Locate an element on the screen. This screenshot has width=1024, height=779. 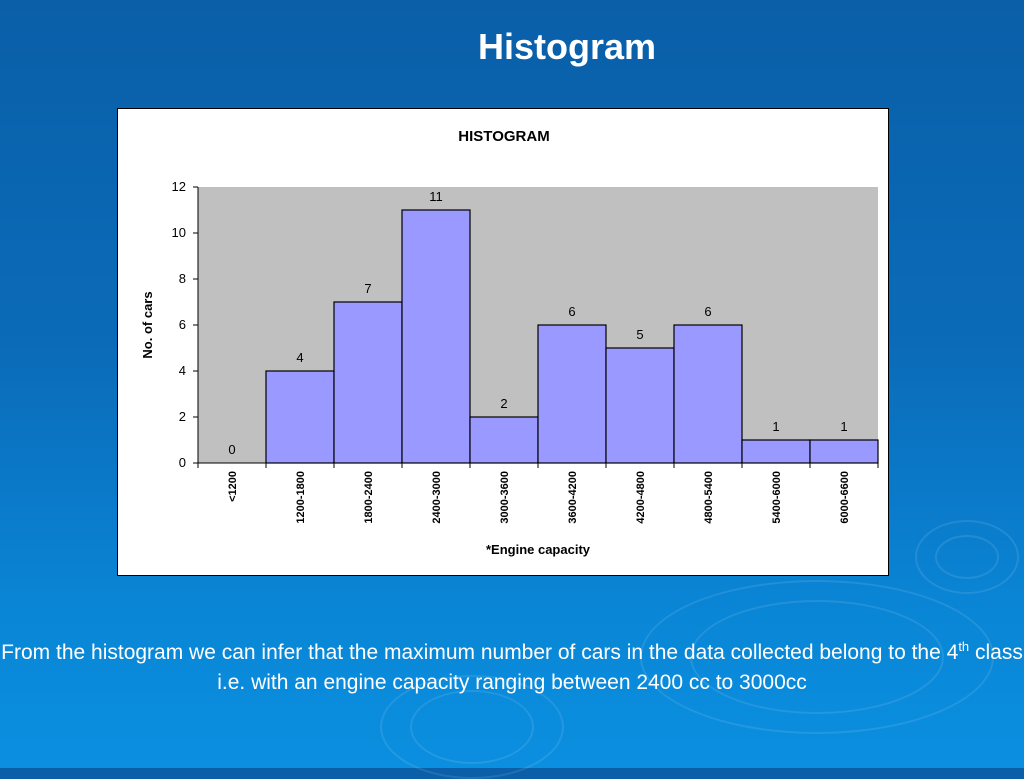
y-axis: 0 2 4 6 8 10 12 is located at coordinates (185, 324).